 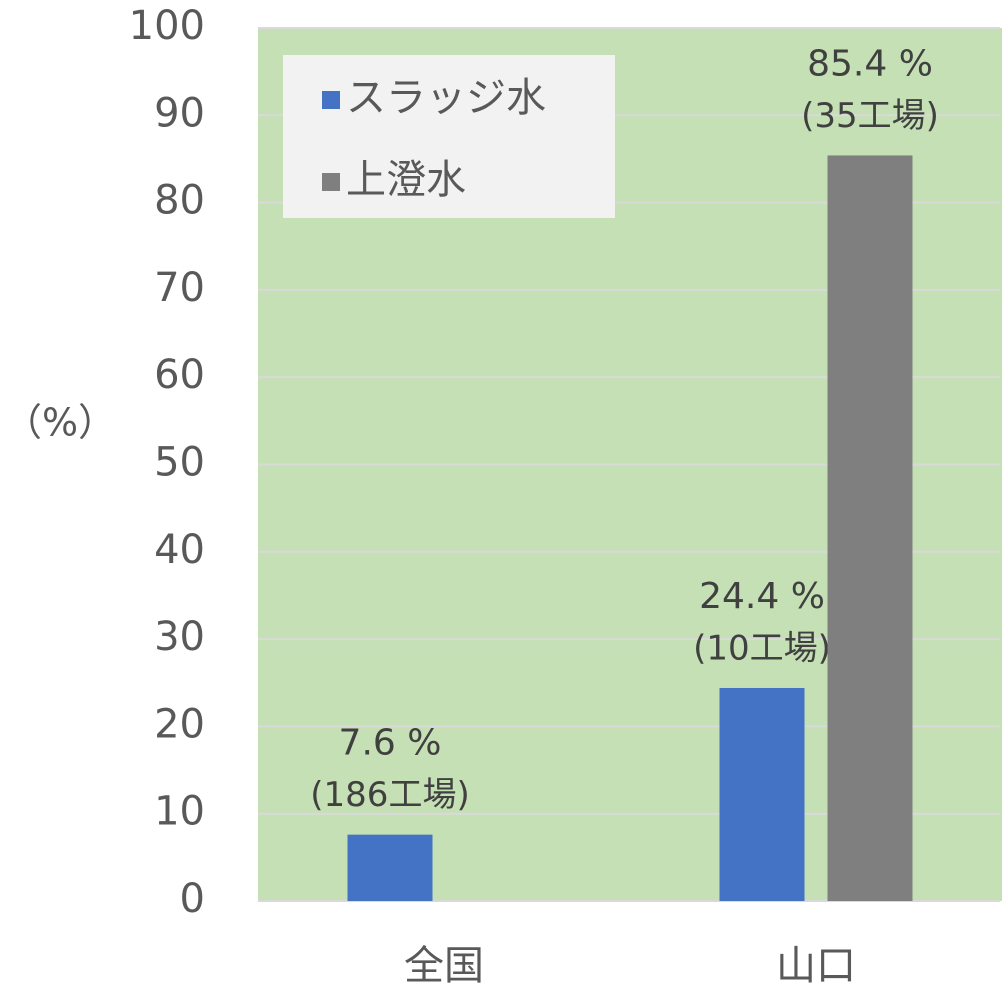 I want to click on y-tick-label: 90, so click(x=179, y=113).